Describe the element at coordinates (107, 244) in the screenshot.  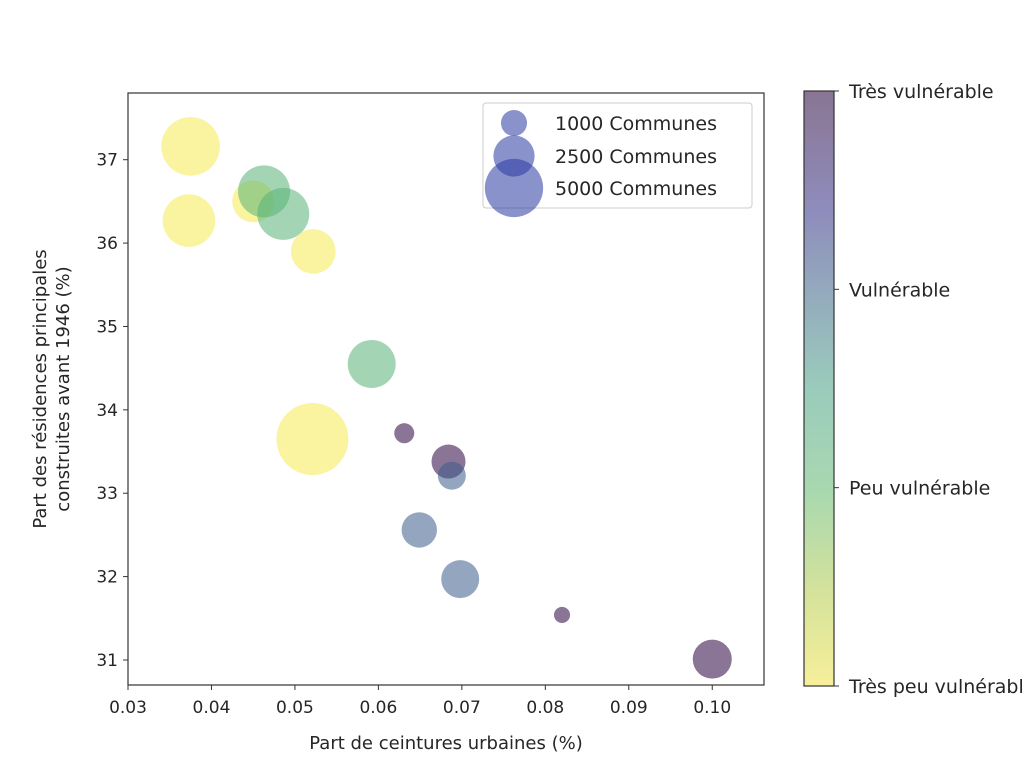
I see `y-tick-label: 36` at that location.